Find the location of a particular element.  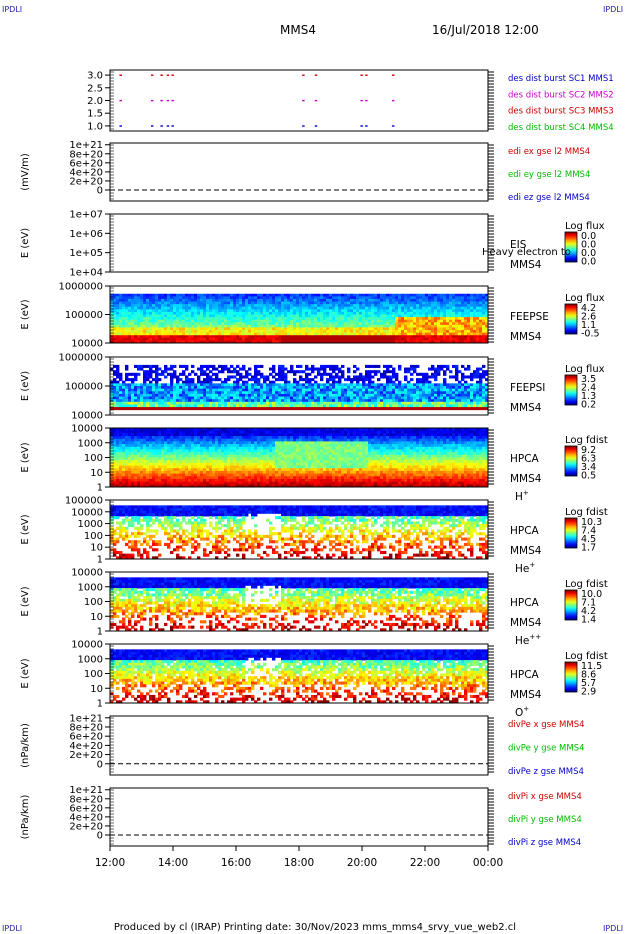

y-tick-label: 1e+05 is located at coordinates (86, 253).